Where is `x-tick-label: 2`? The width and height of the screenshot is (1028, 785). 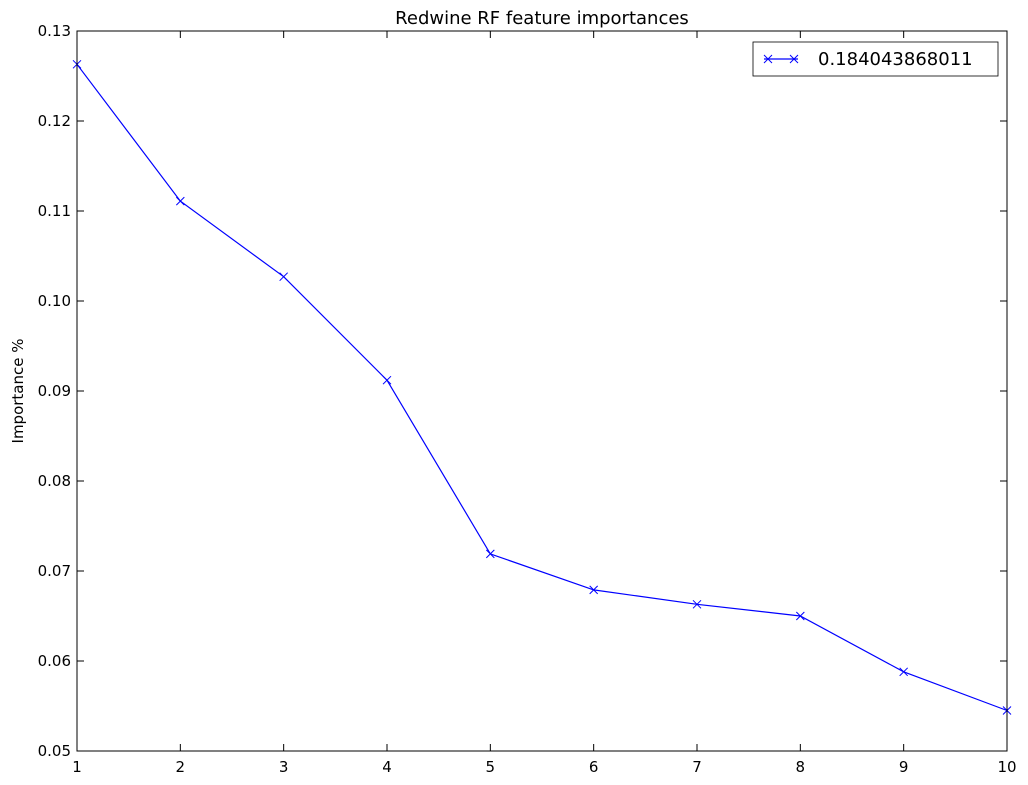 x-tick-label: 2 is located at coordinates (181, 767).